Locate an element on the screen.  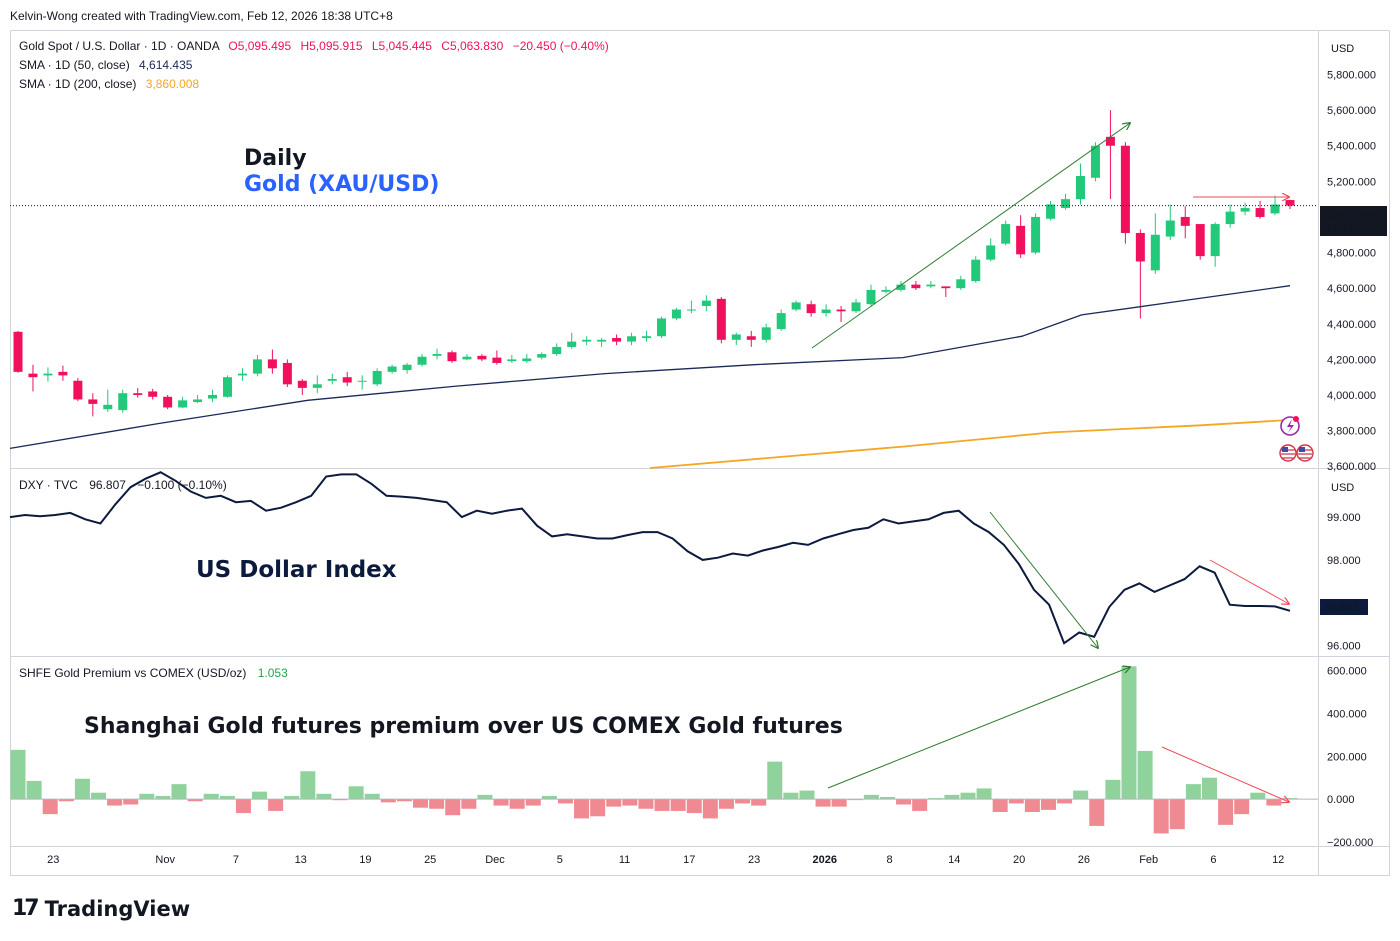
x-axis-tick: 19 is located at coordinates (365, 860).